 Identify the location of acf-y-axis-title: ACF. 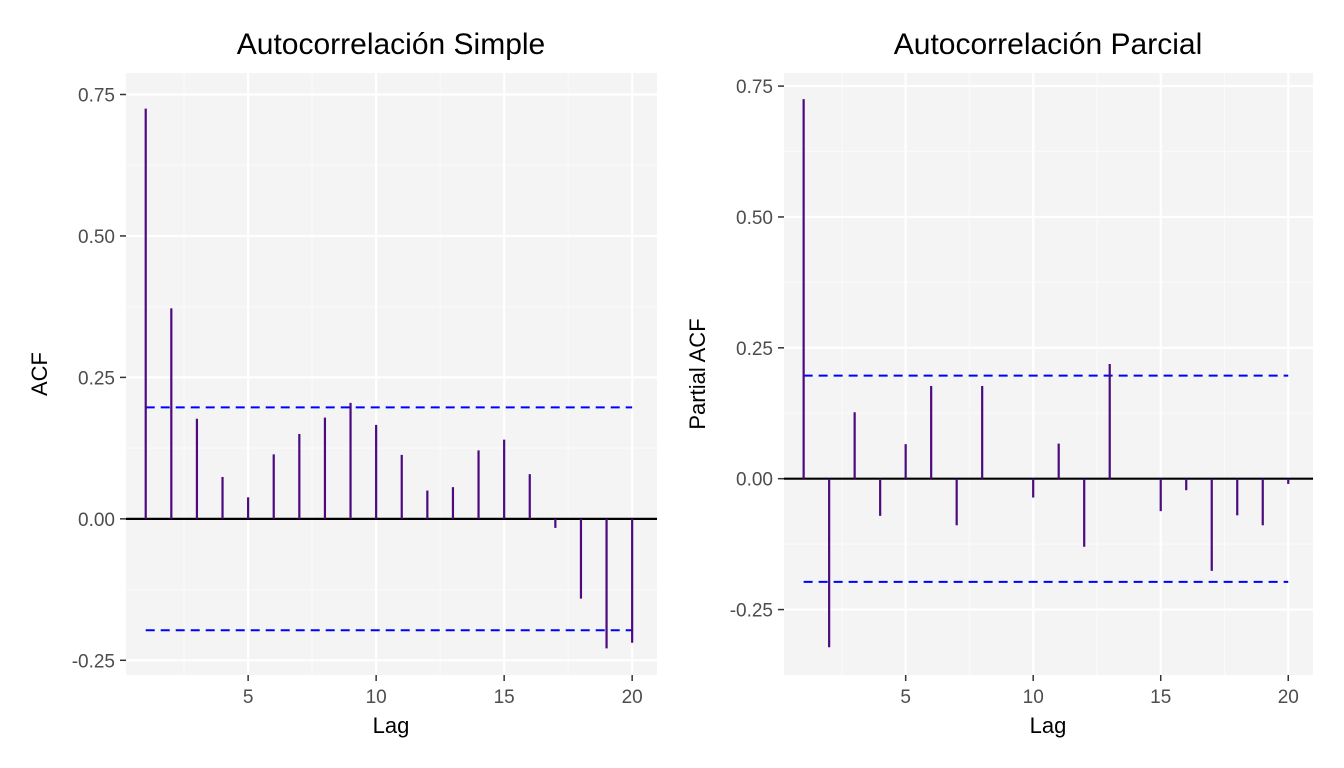
(39, 374).